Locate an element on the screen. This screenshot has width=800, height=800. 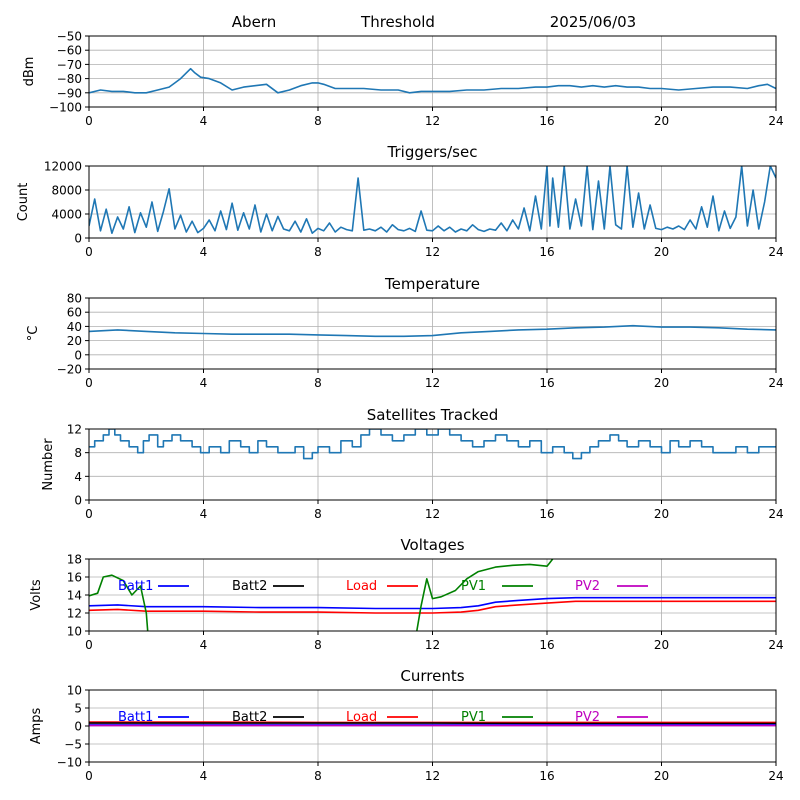
chart-title: Satellites Tracked is located at coordinates (432, 415).